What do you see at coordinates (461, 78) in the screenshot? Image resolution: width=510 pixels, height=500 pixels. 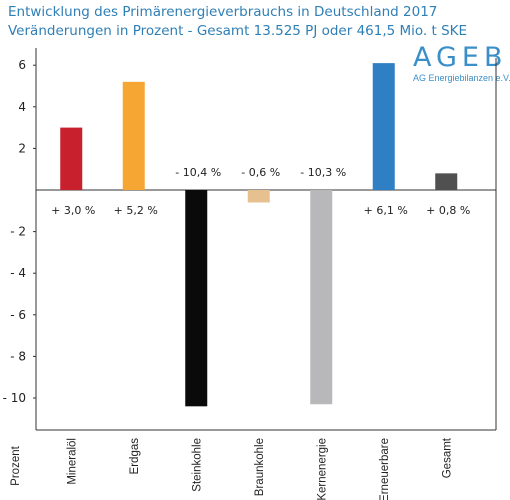 I see `logo-subtitle: AG Energiebilanzen e.V.` at bounding box center [461, 78].